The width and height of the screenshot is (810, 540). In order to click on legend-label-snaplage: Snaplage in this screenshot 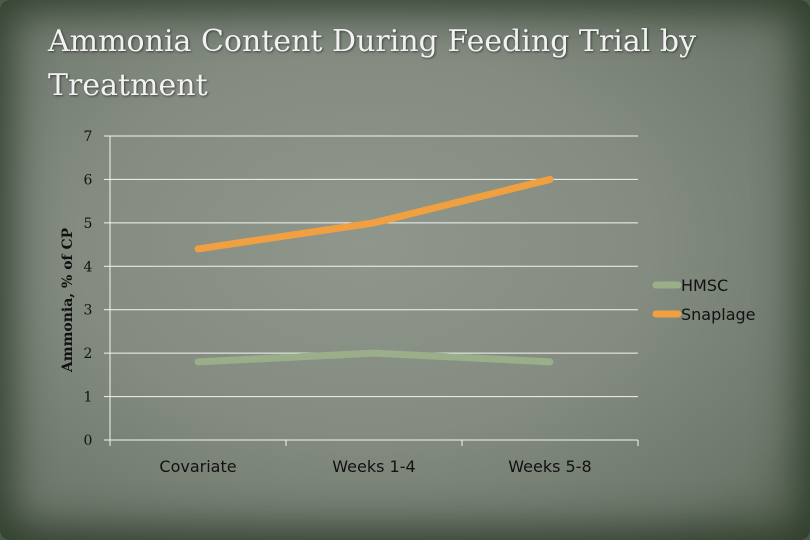, I will do `click(718, 314)`.